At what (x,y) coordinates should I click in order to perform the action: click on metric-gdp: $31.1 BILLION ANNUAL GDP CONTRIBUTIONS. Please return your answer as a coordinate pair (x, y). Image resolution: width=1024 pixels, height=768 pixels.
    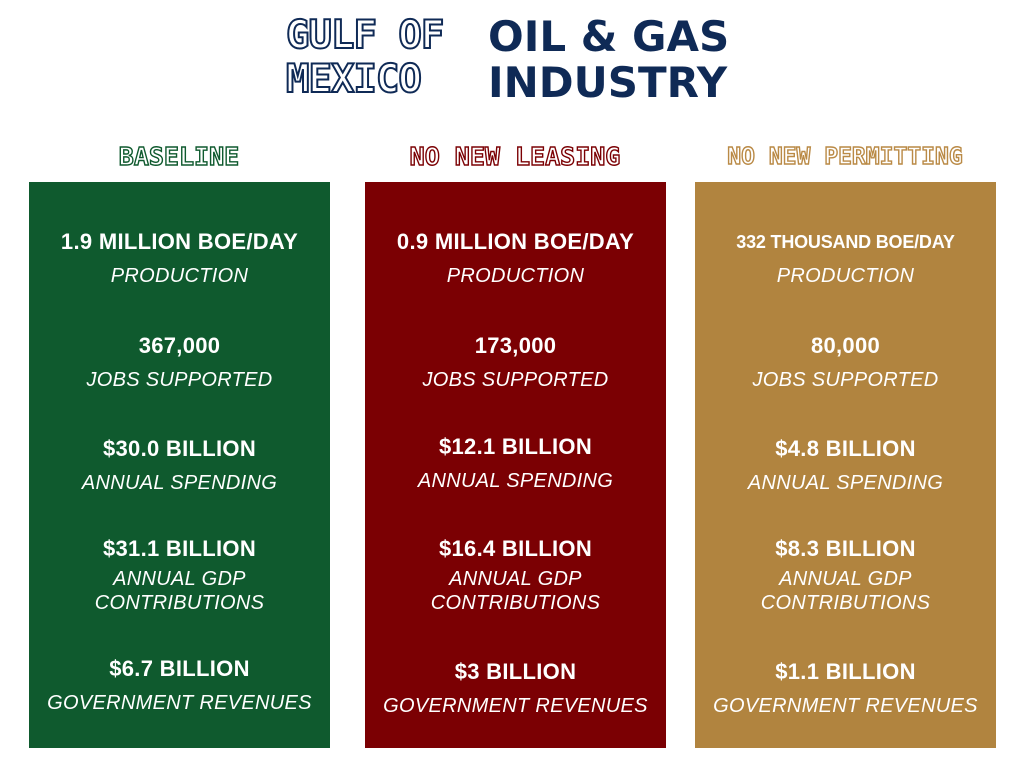
    Looking at the image, I should click on (179, 575).